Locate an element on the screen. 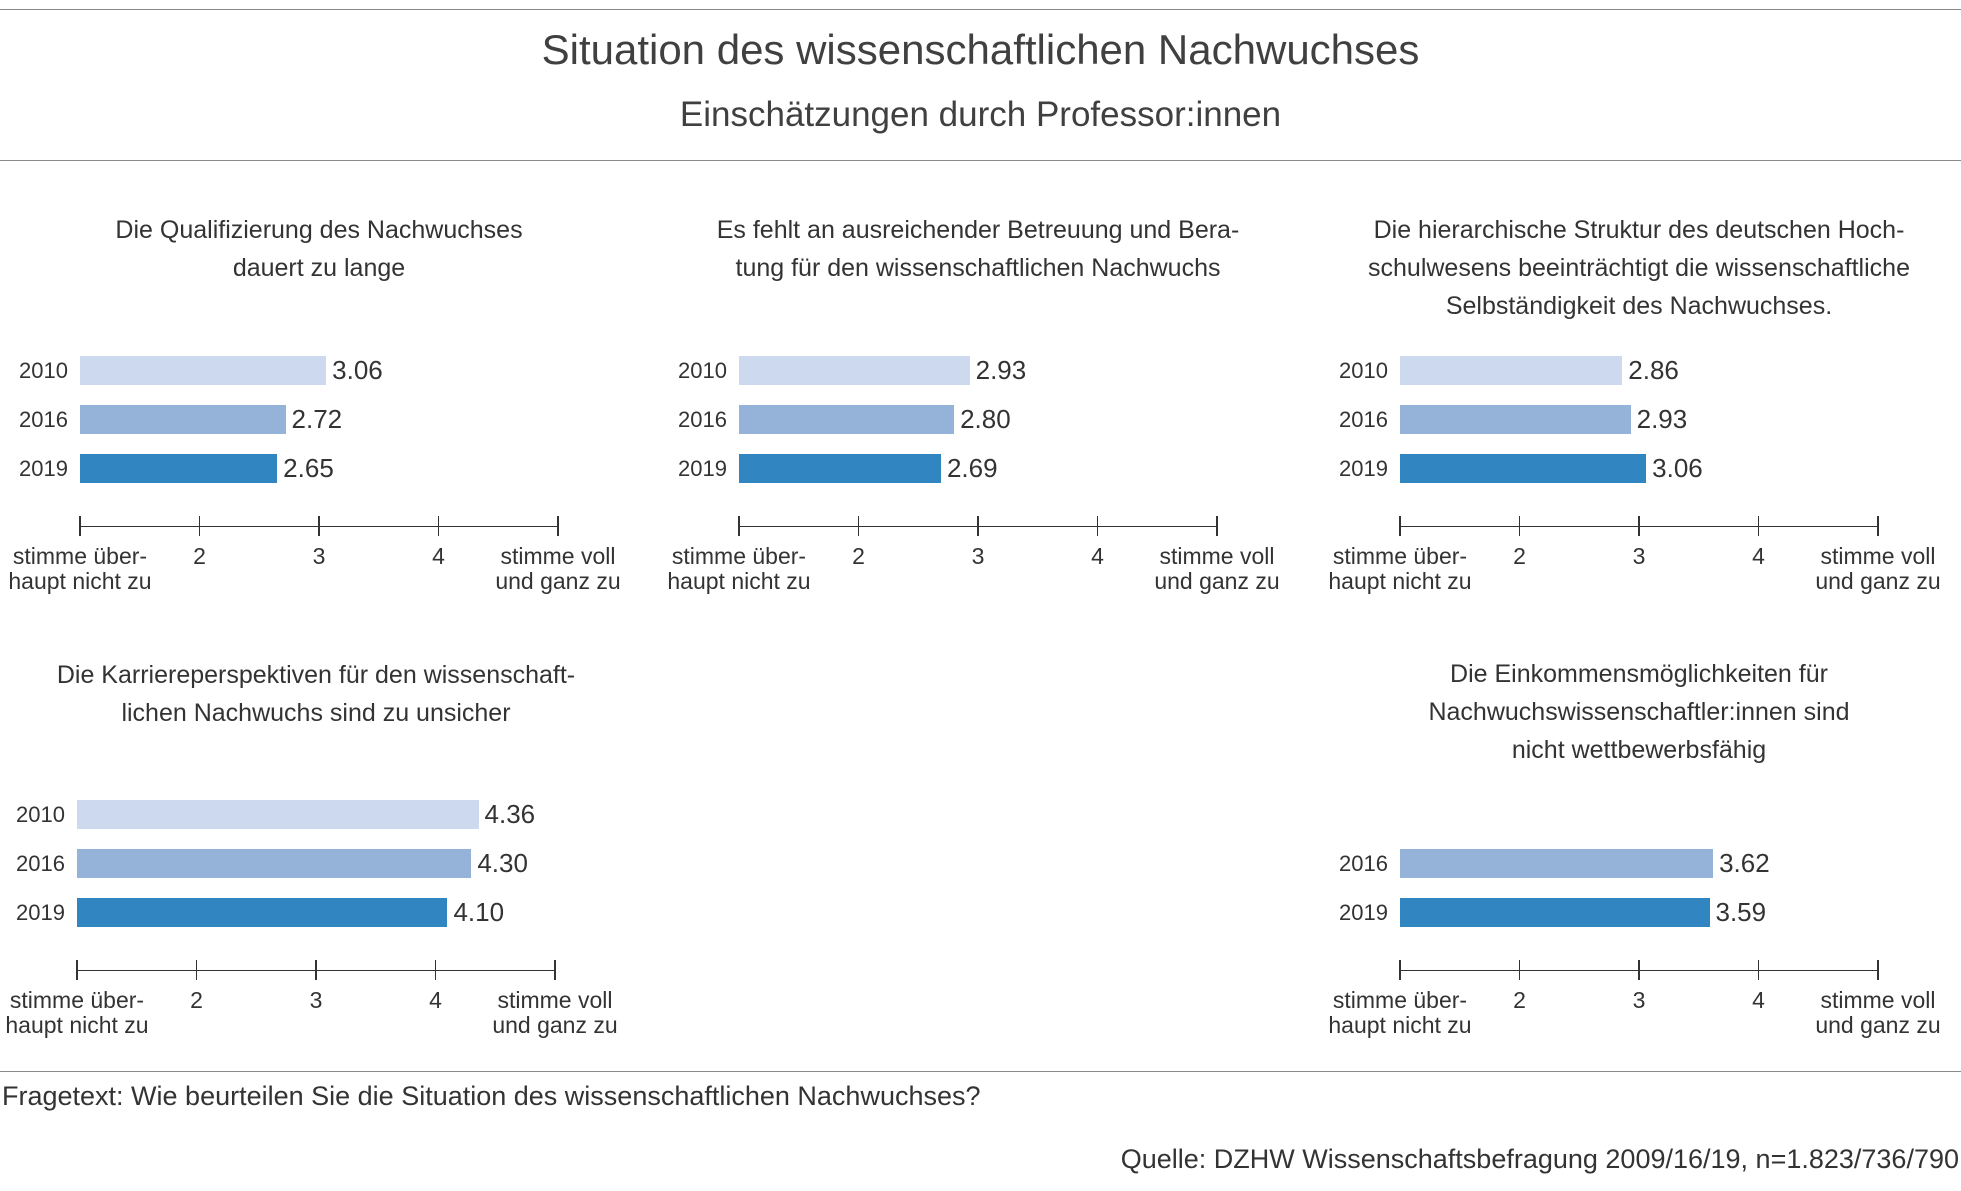 This screenshot has height=1191, width=1961. value-label: 4.30 is located at coordinates (502, 863).